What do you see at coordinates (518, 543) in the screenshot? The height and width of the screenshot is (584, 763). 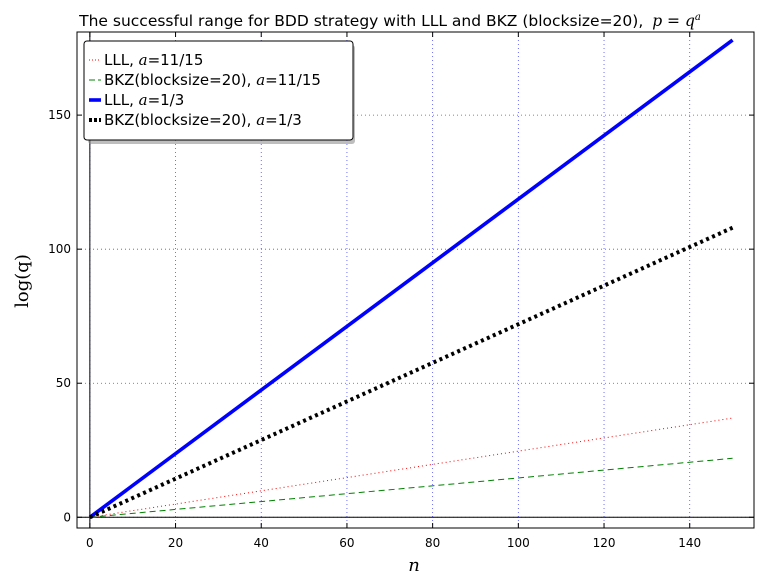 I see `x-tick-label: 100` at bounding box center [518, 543].